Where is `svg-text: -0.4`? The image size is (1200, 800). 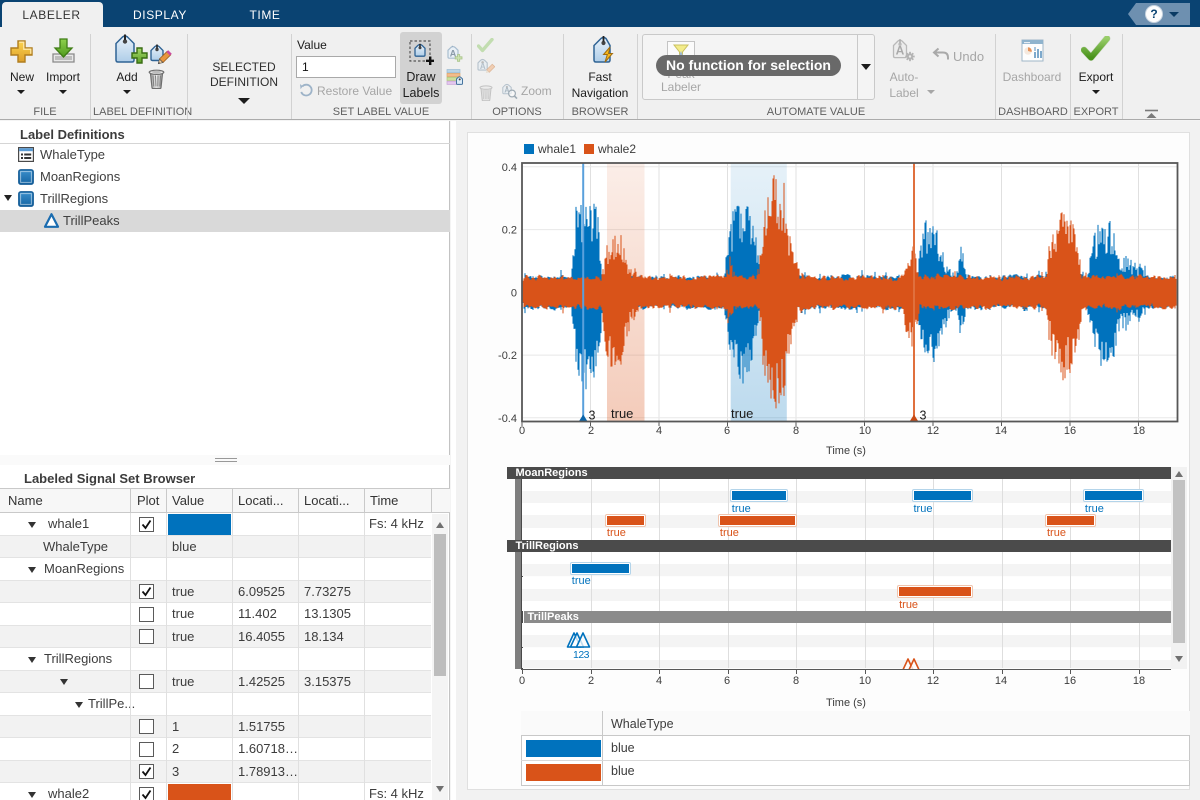 svg-text: -0.4 is located at coordinates (507, 419).